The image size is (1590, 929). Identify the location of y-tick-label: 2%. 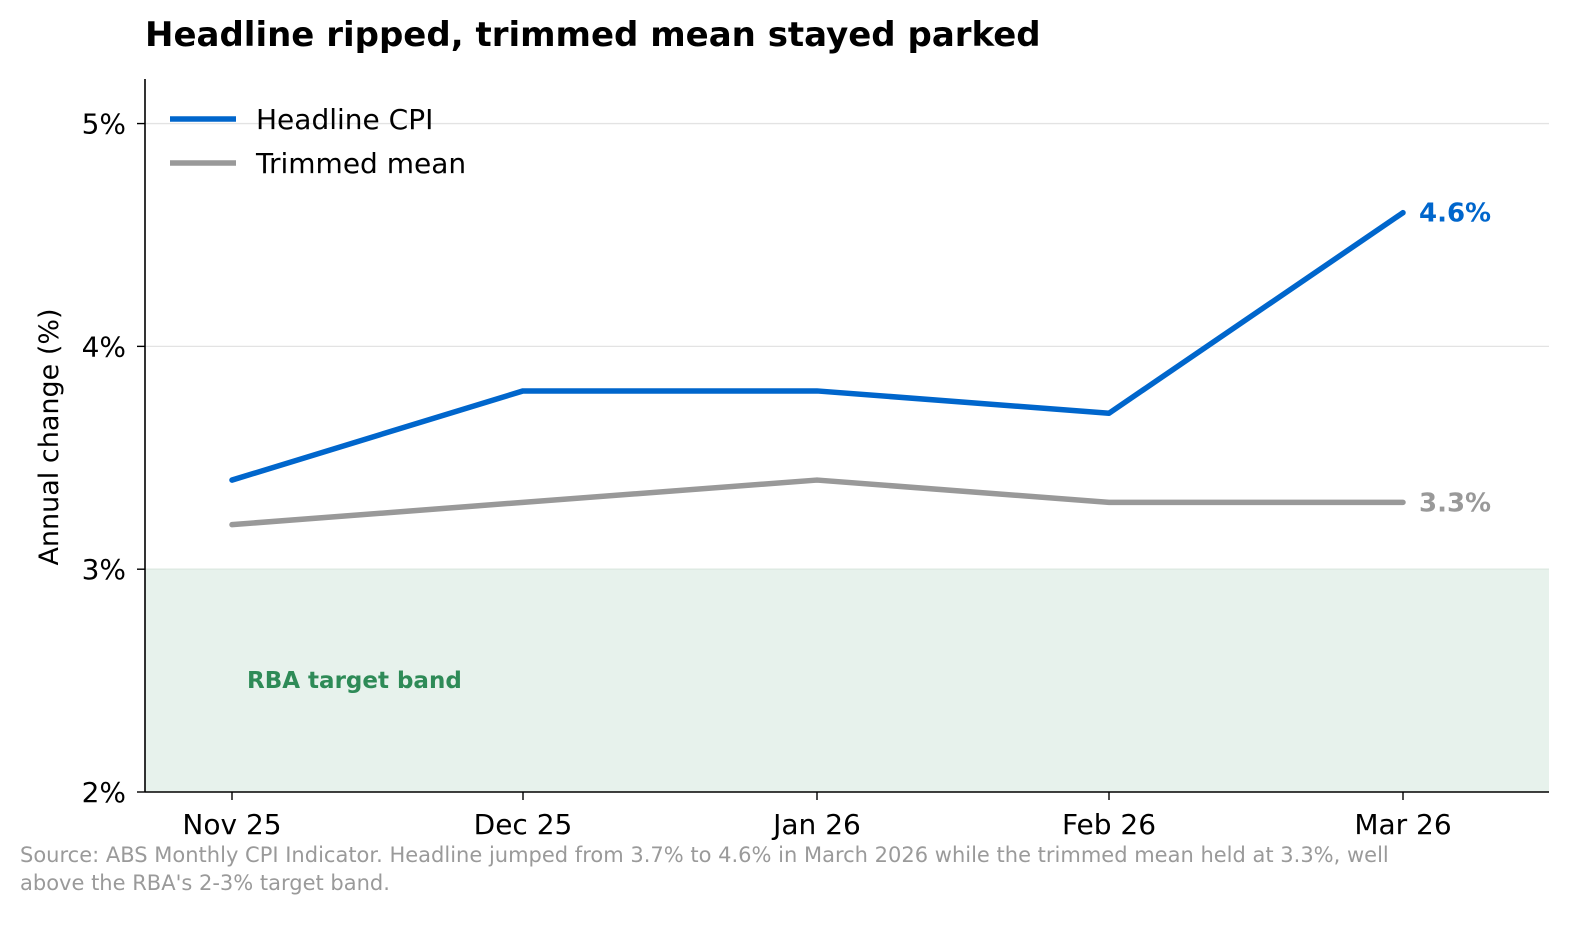
(104, 792).